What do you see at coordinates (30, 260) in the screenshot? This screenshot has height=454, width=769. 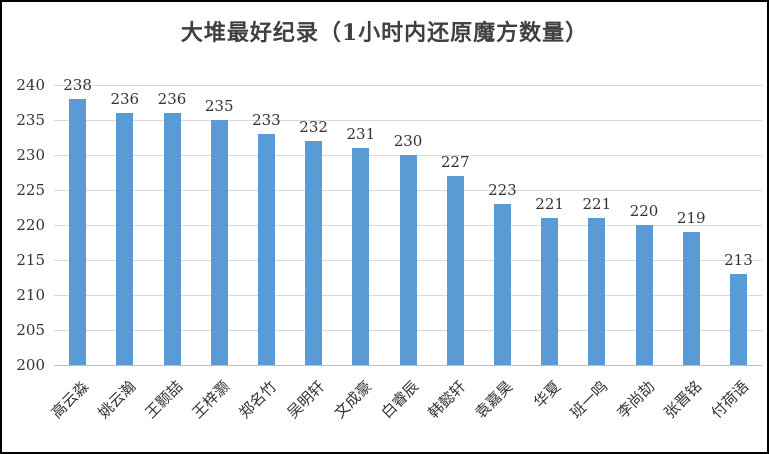 I see `y-axis-tick-label: 215` at bounding box center [30, 260].